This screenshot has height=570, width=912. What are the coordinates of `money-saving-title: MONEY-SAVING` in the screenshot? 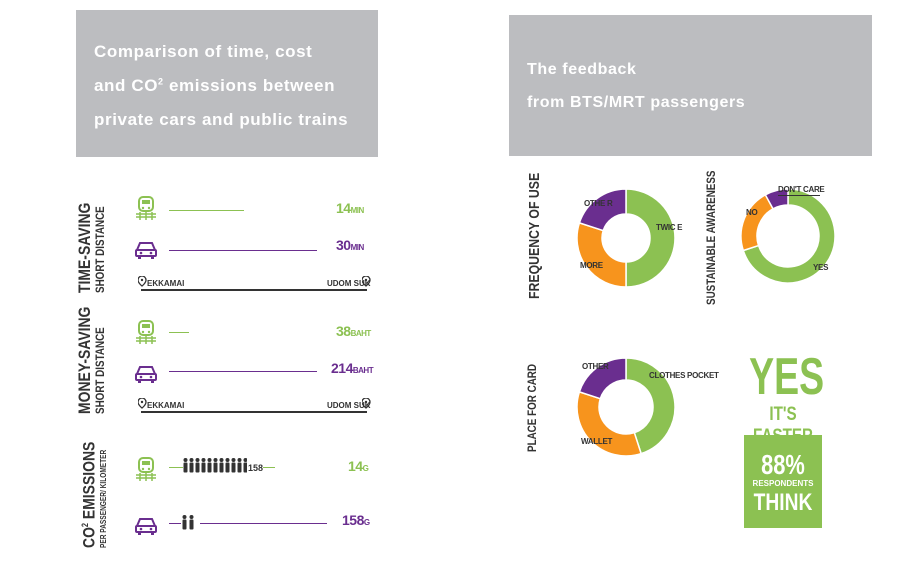 It's located at (84, 360).